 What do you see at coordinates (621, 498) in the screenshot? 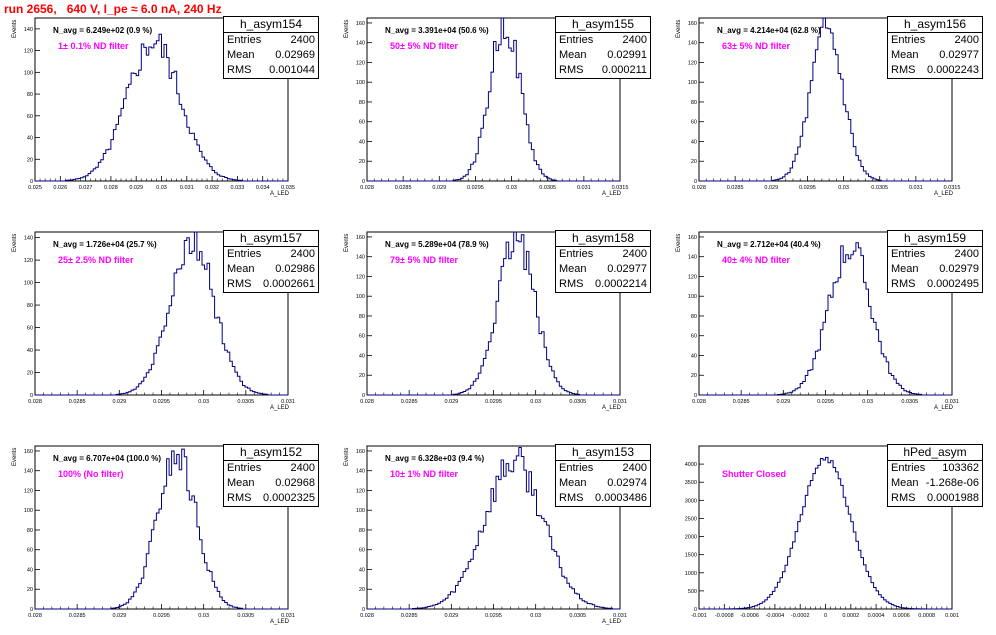
I see `stats-value-rms: 0.0003486` at bounding box center [621, 498].